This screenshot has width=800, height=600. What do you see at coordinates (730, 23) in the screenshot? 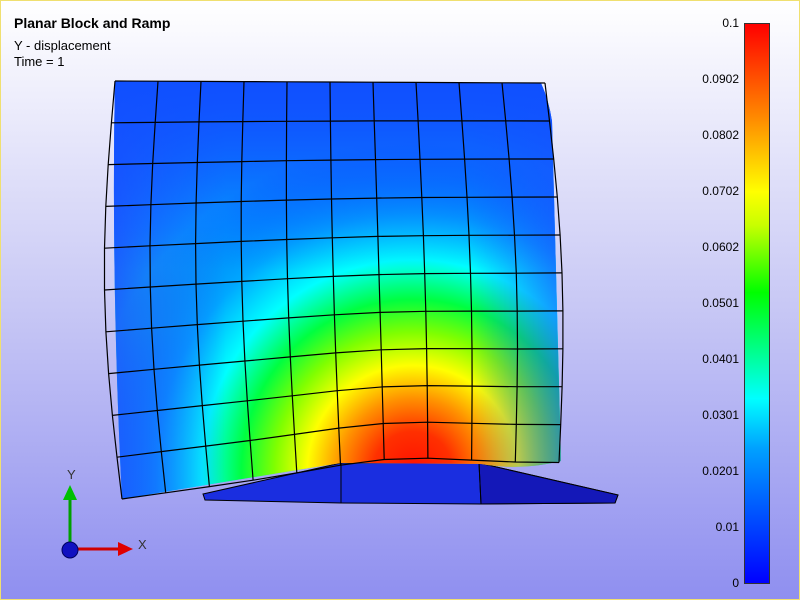
I see `legend-tick-label: 0.1` at bounding box center [730, 23].